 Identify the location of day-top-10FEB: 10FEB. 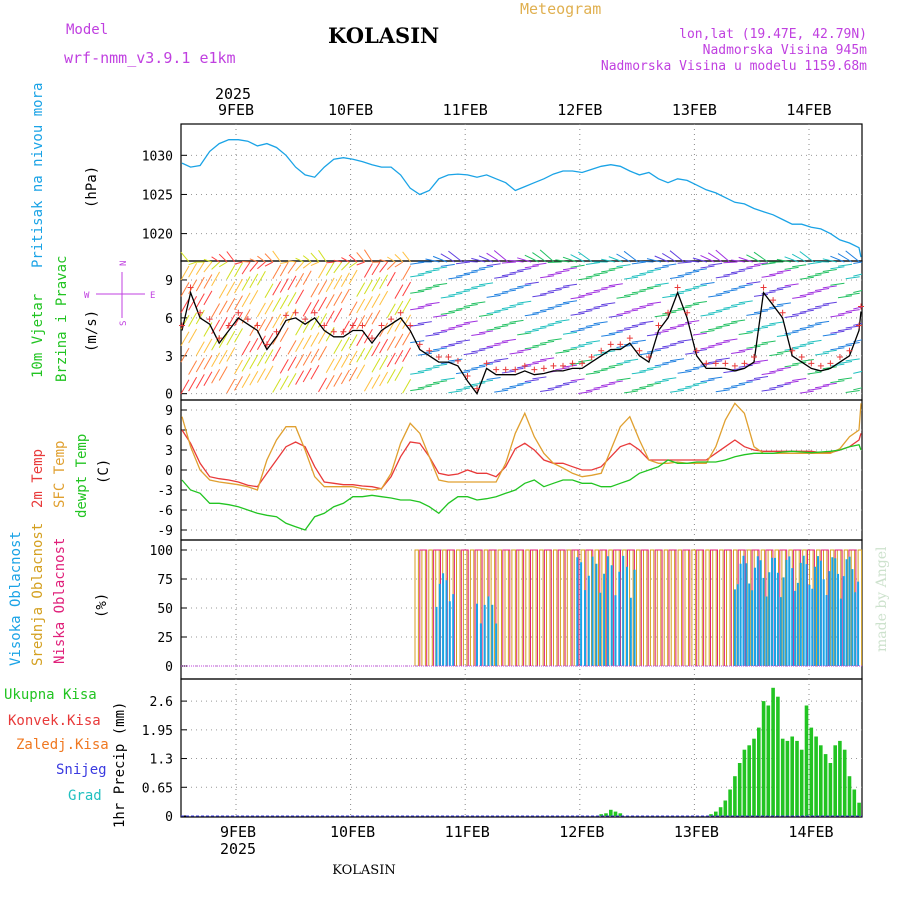
(350, 110).